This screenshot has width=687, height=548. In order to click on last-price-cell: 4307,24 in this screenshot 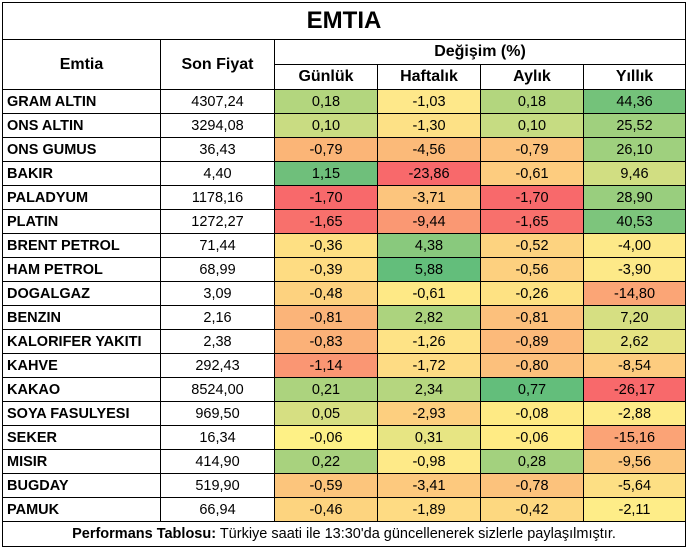, I will do `click(217, 101)`.